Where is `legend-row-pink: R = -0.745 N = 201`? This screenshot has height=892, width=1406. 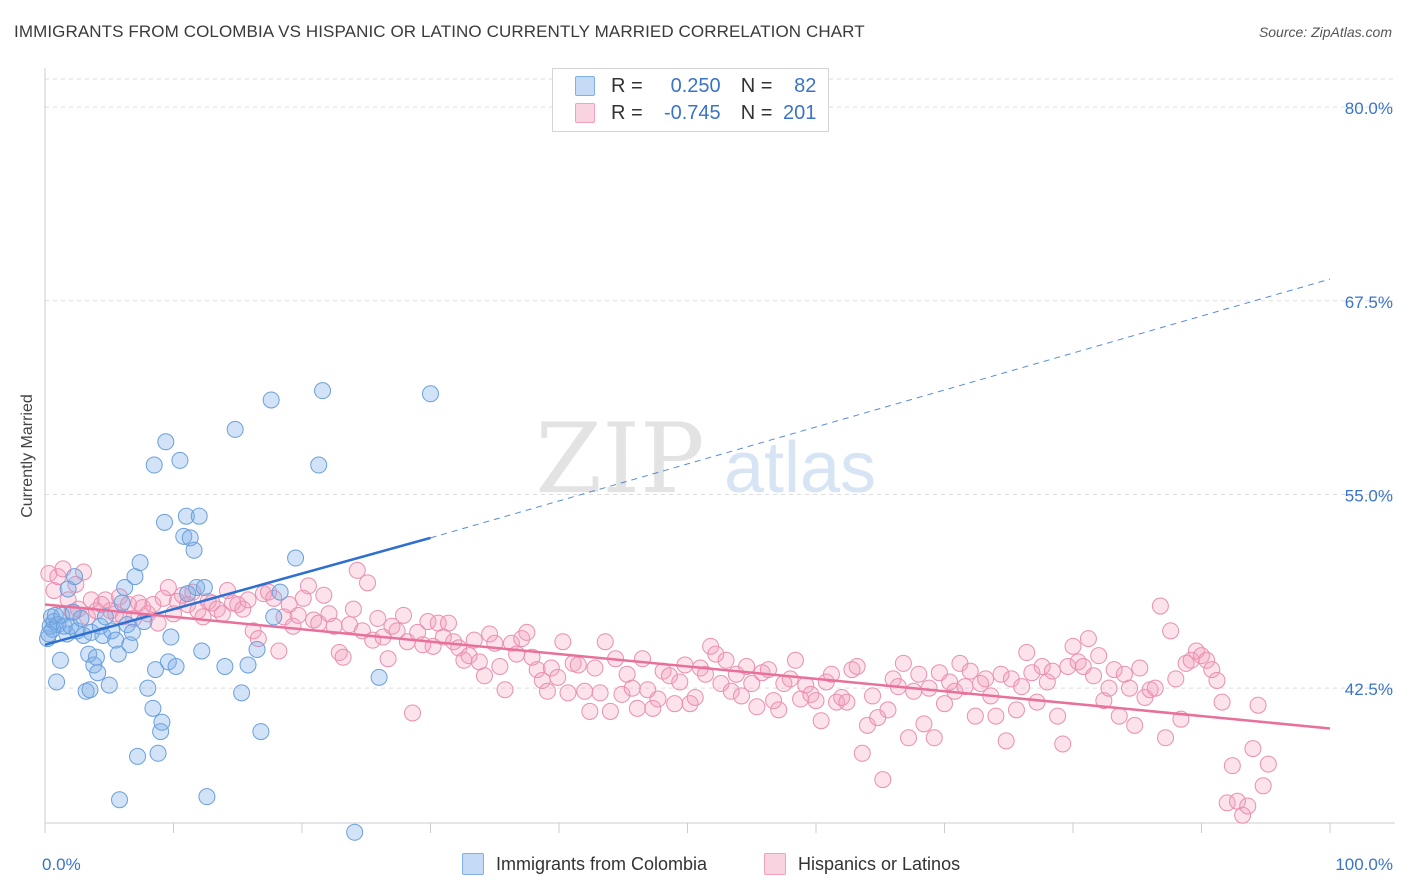 legend-row-pink: R = -0.745 N = 201 is located at coordinates (695, 113).